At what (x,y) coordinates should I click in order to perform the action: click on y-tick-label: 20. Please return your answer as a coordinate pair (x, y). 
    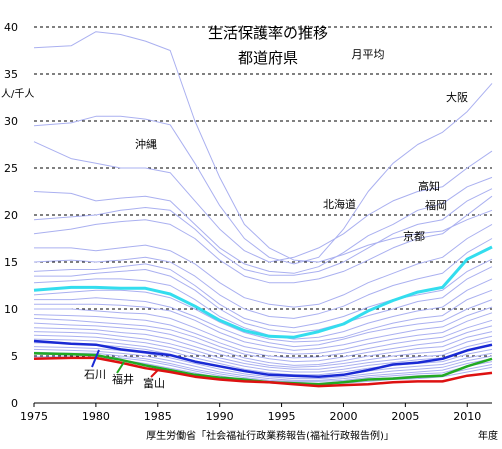
    Looking at the image, I should click on (11, 215).